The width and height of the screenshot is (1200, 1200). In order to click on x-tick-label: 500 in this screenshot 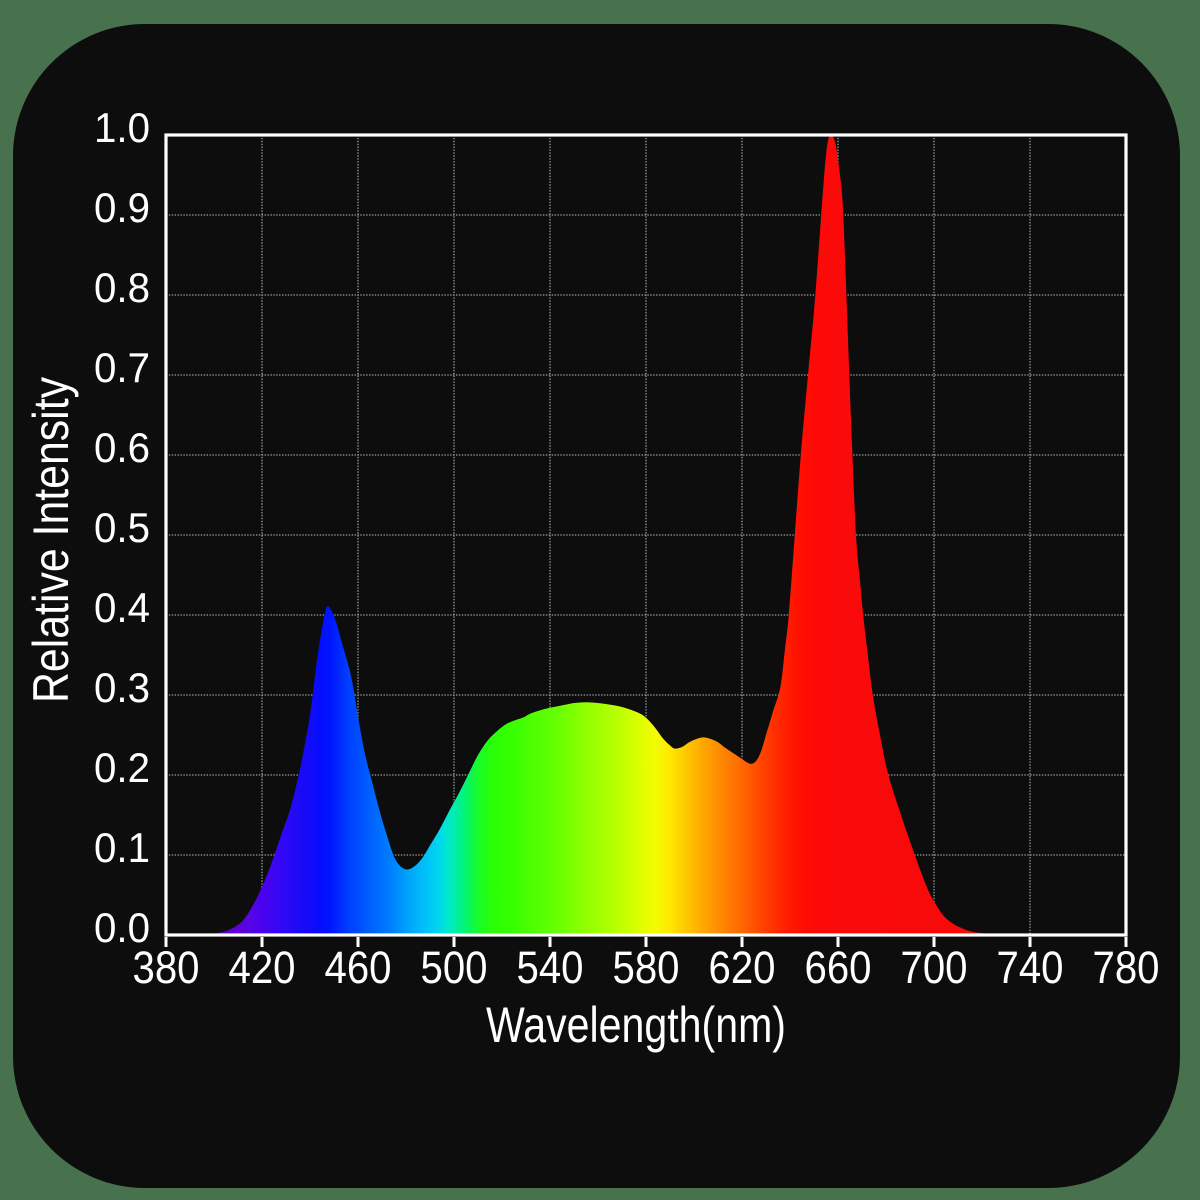, I will do `click(454, 967)`.